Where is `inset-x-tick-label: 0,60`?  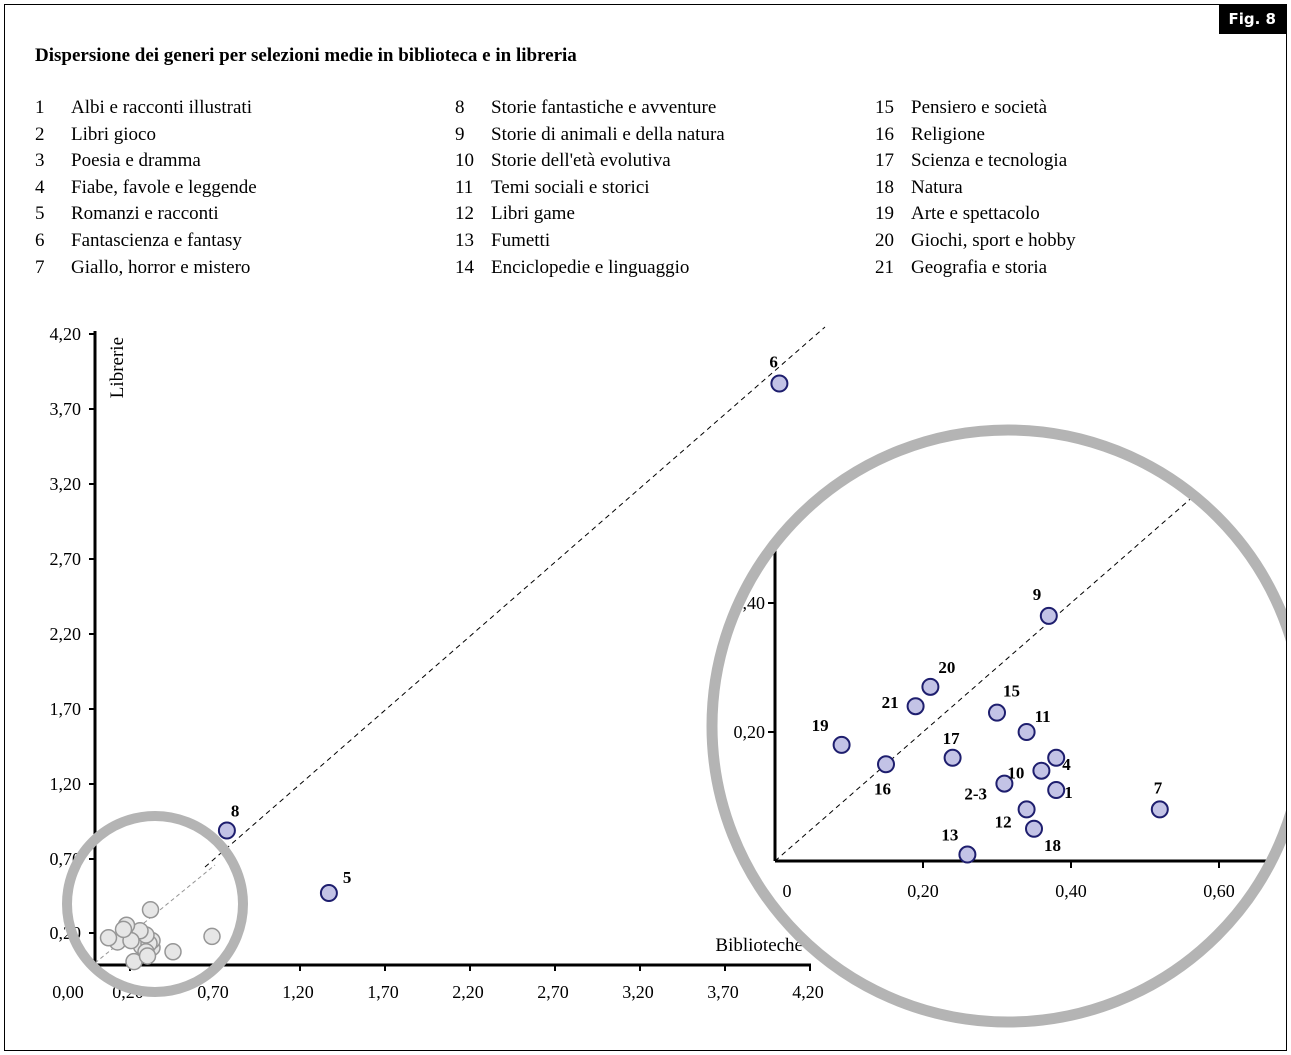 inset-x-tick-label: 0,60 is located at coordinates (1219, 891).